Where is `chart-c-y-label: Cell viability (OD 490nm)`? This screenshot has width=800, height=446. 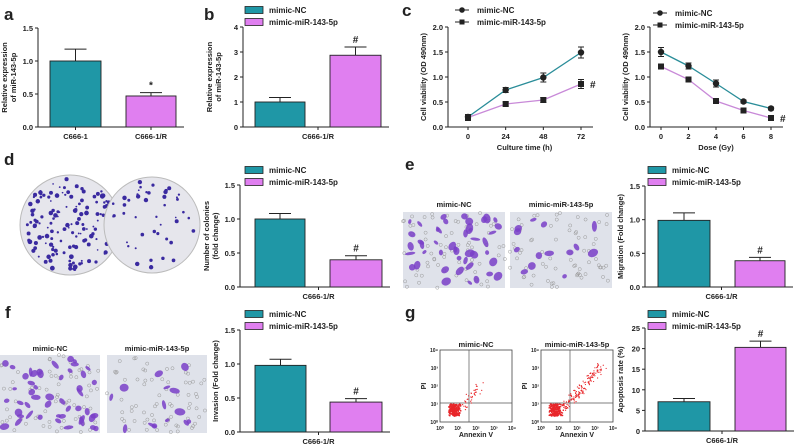 chart-c-y-label: Cell viability (OD 490nm) is located at coordinates (423, 77).